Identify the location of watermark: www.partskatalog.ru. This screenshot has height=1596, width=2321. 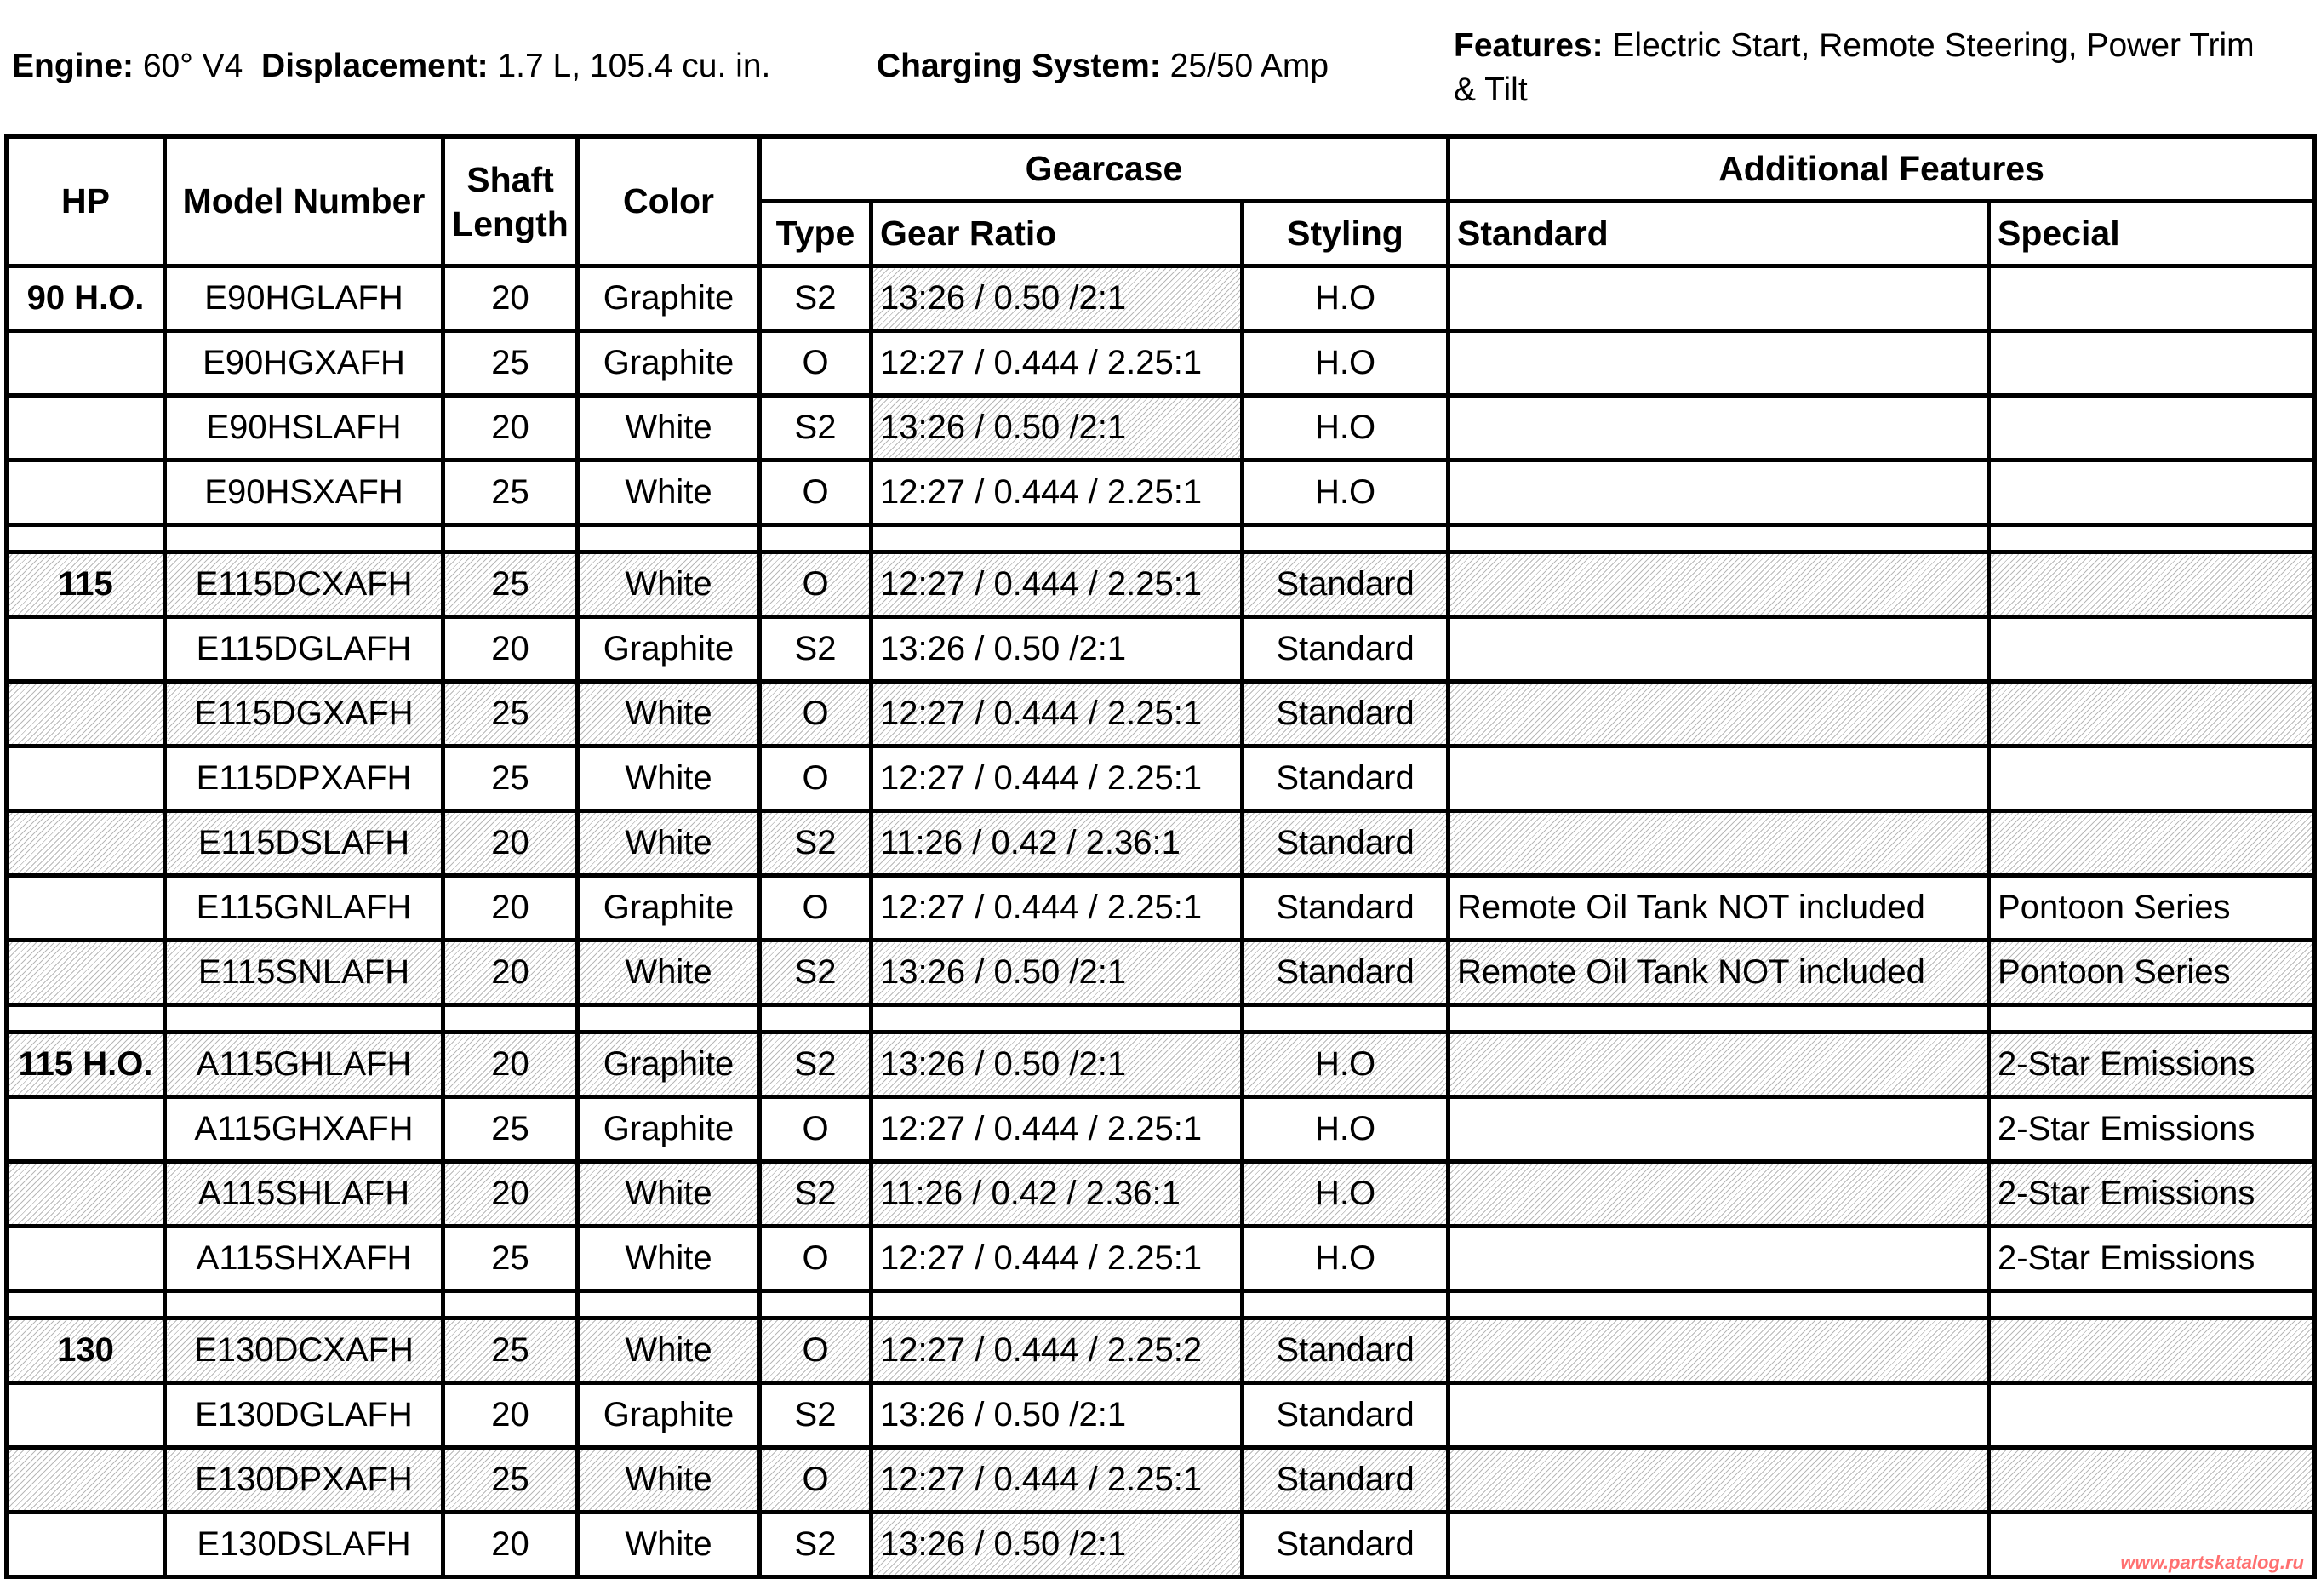
(2212, 1562).